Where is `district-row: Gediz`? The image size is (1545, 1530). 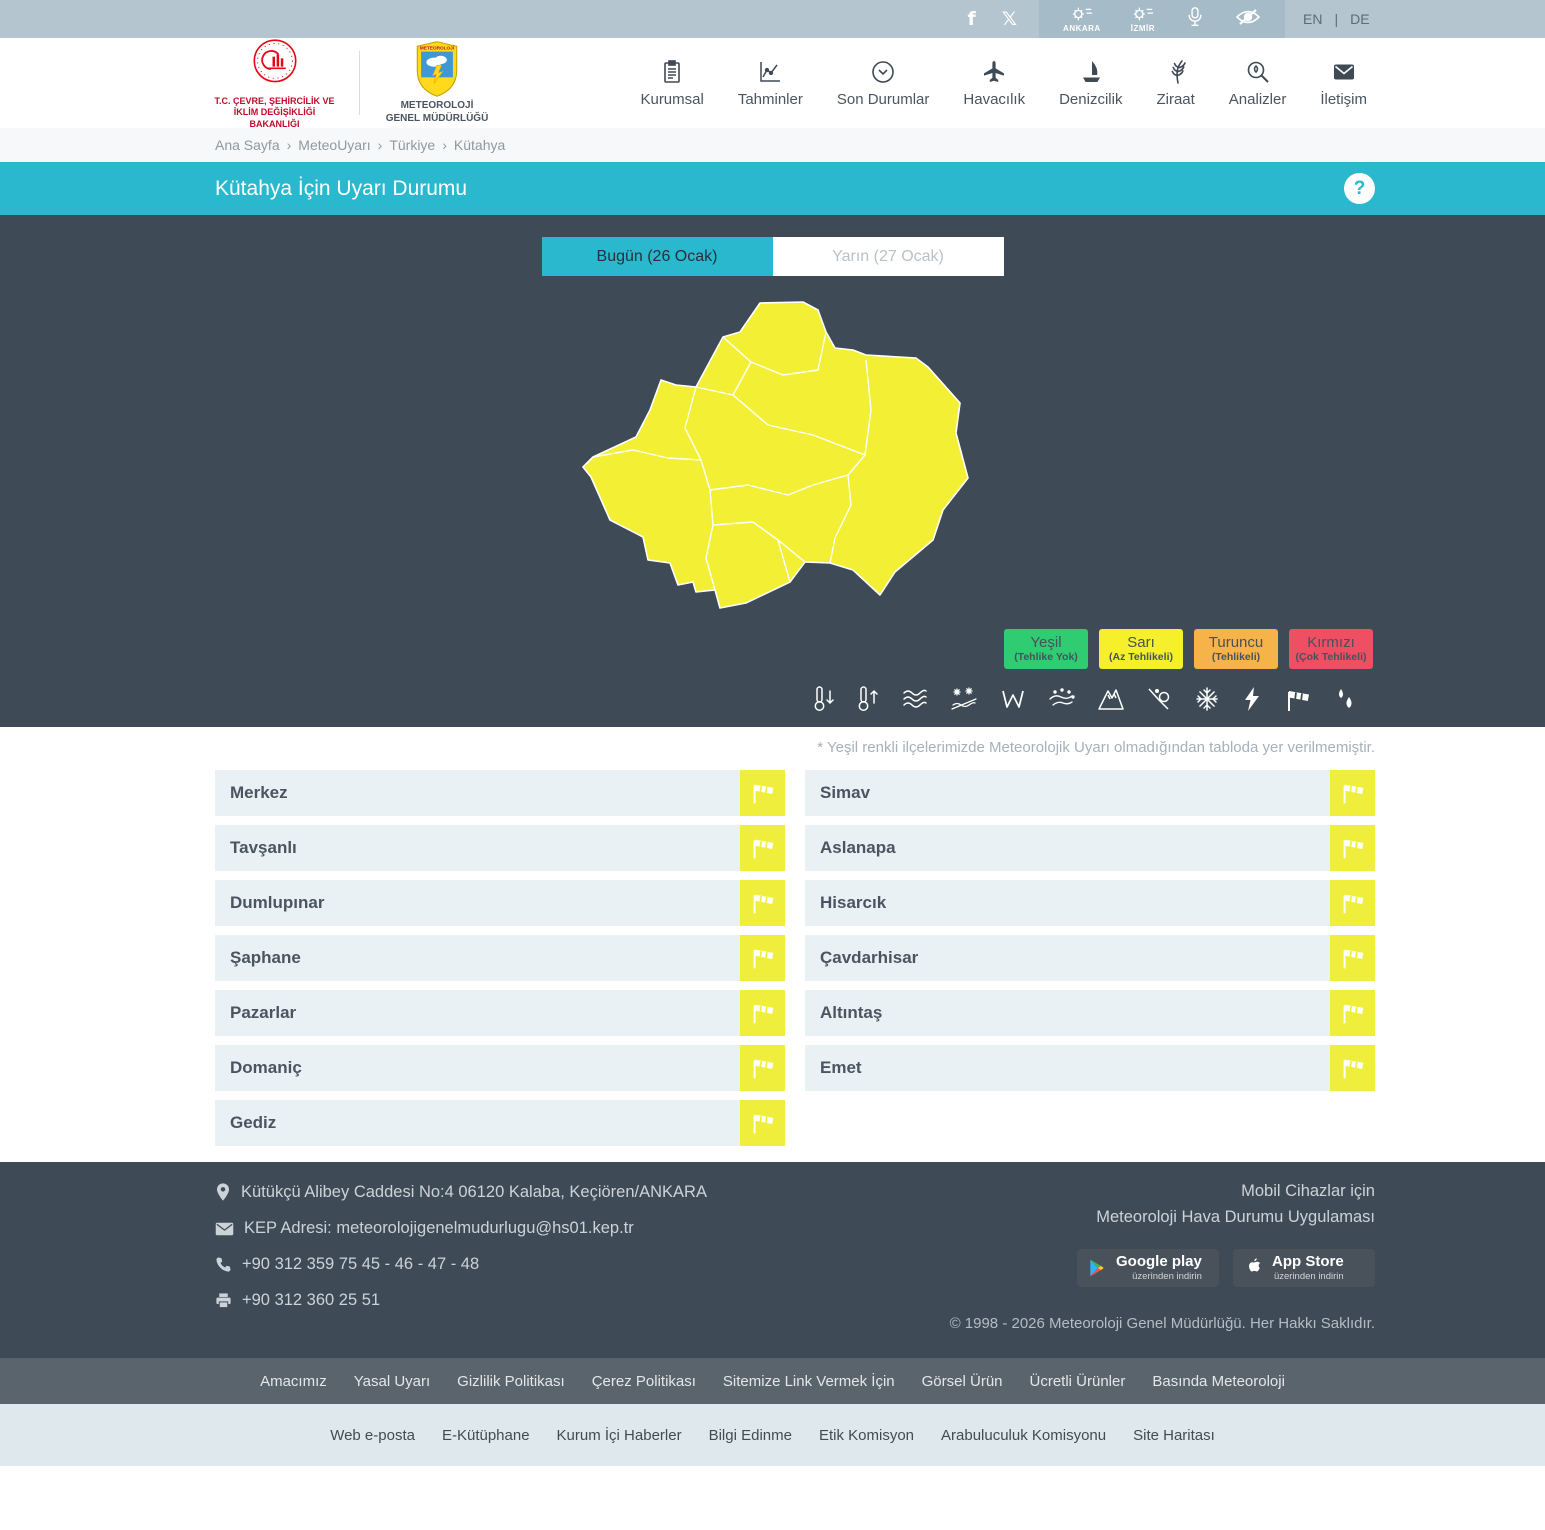 district-row: Gediz is located at coordinates (500, 1123).